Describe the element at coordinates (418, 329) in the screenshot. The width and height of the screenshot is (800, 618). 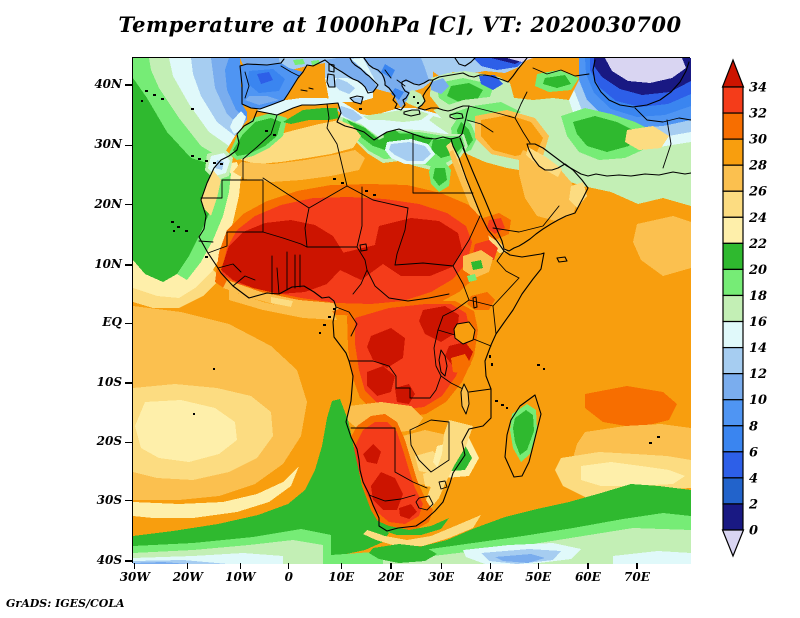
I see `lakes` at that location.